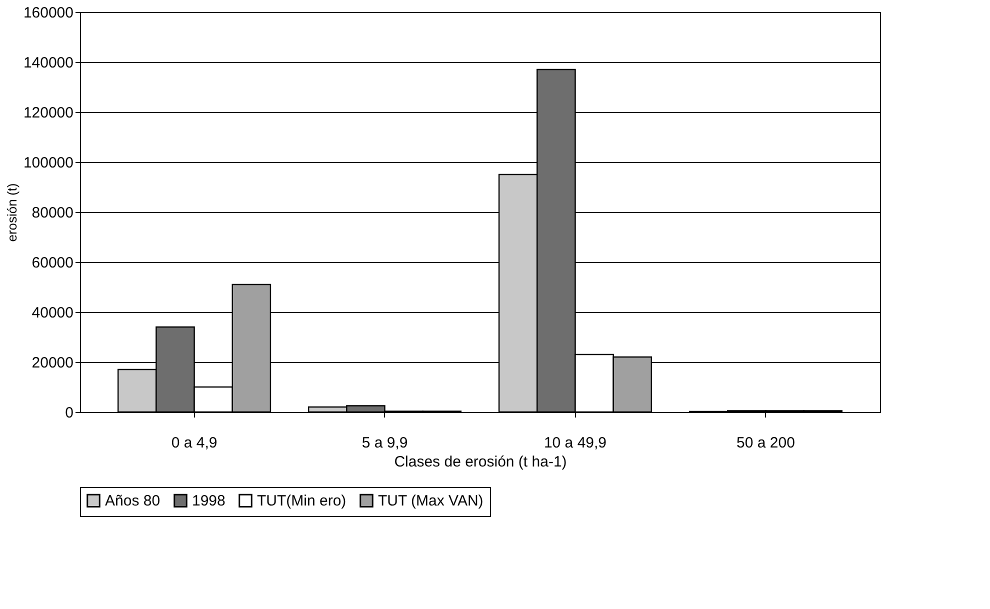 The height and width of the screenshot is (609, 990). I want to click on legend-label: Años 80, so click(132, 501).